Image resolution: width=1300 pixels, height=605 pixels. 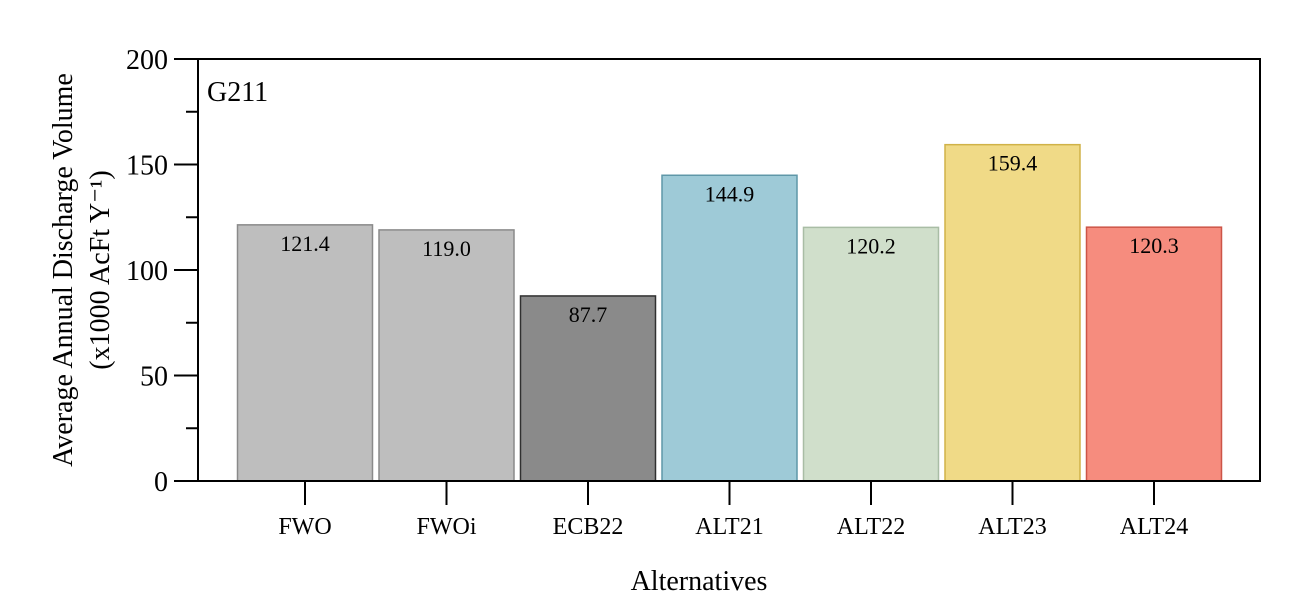 I want to click on x-axis-title: Alternatives, so click(x=699, y=581).